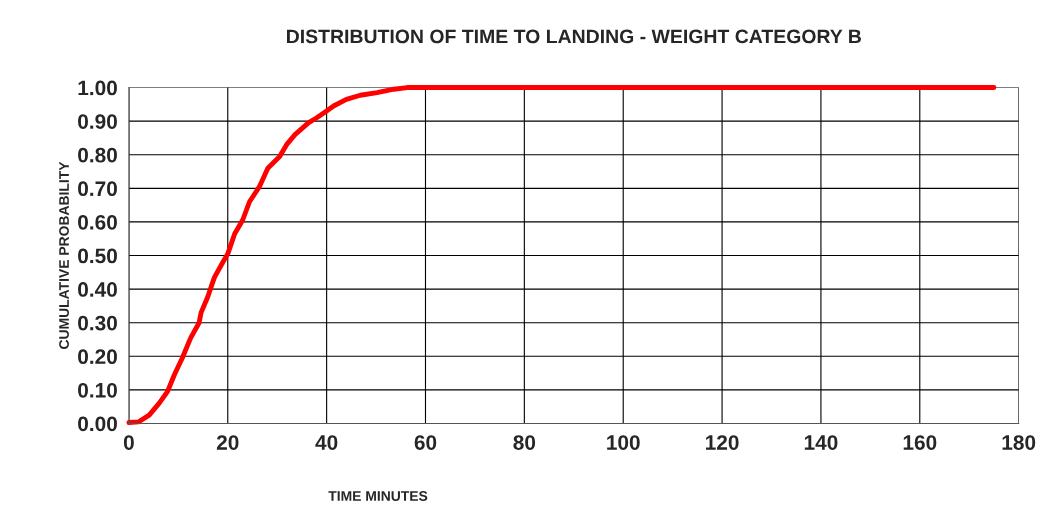 This screenshot has height=509, width=1048. Describe the element at coordinates (326, 442) in the screenshot. I see `x-tick-label: 40` at that location.